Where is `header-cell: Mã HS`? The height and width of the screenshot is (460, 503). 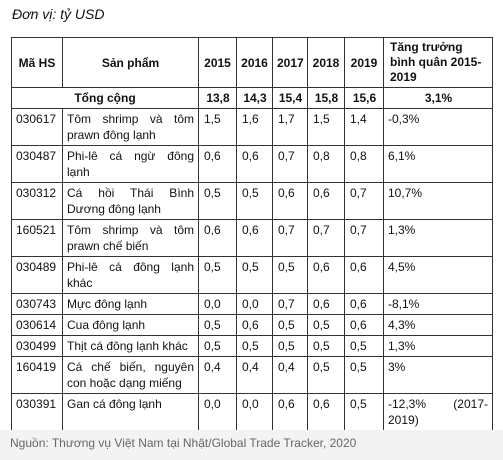 header-cell: Mã HS is located at coordinates (37, 62).